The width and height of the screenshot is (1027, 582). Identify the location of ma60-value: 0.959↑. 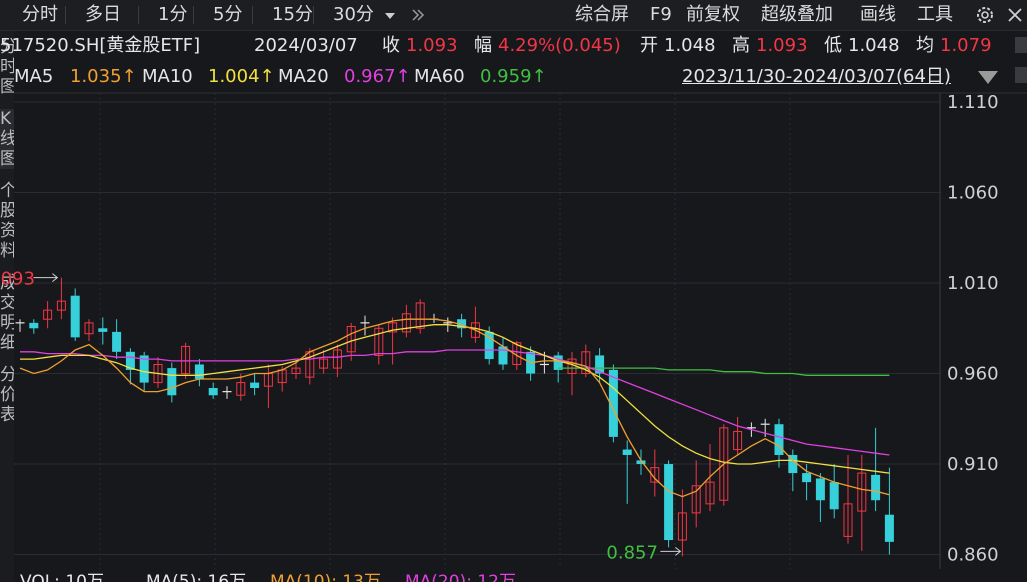
(513, 76).